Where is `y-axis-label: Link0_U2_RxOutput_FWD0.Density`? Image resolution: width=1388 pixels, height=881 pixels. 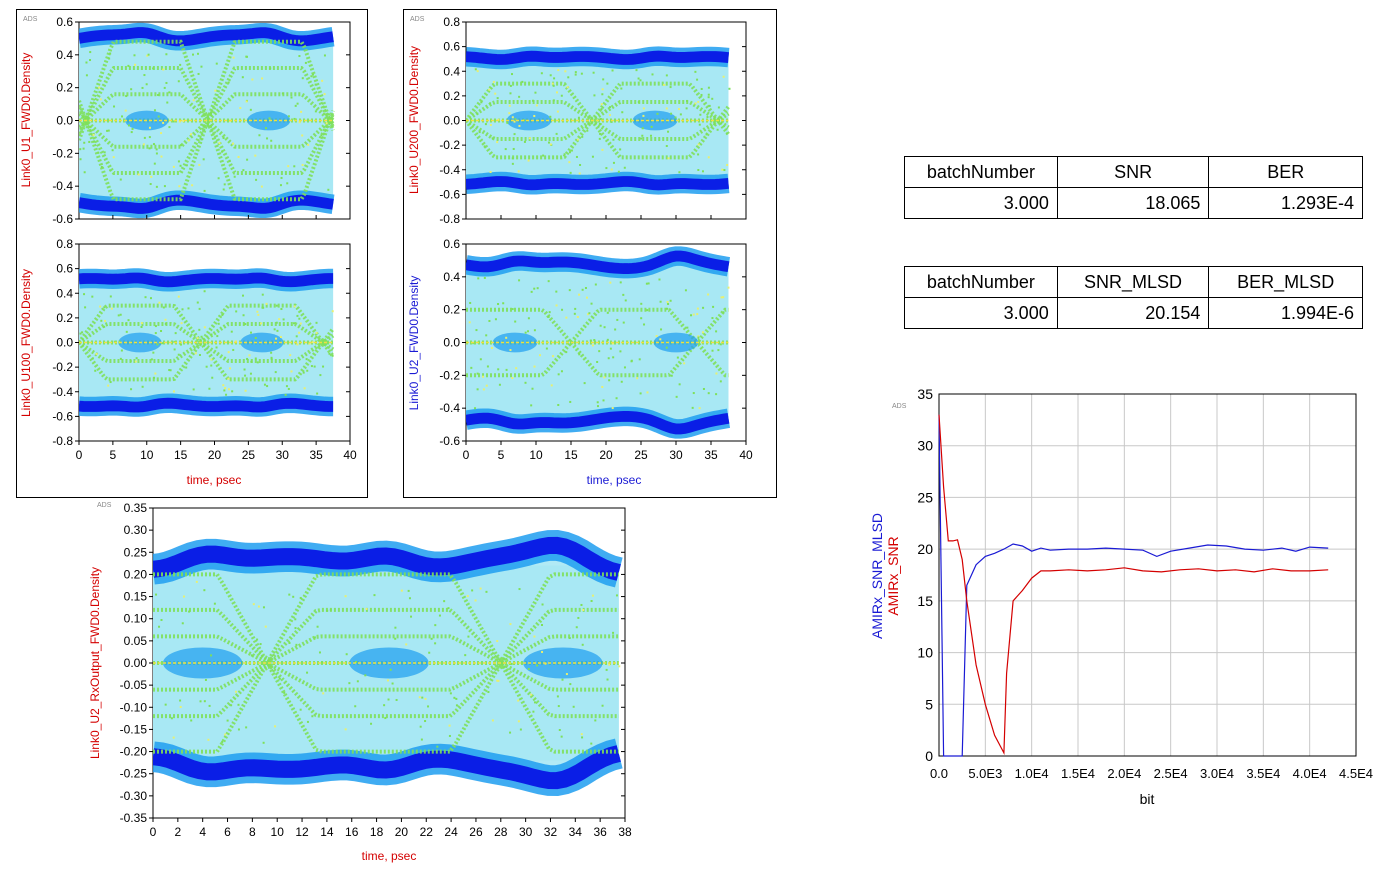 y-axis-label: Link0_U2_RxOutput_FWD0.Density is located at coordinates (95, 663).